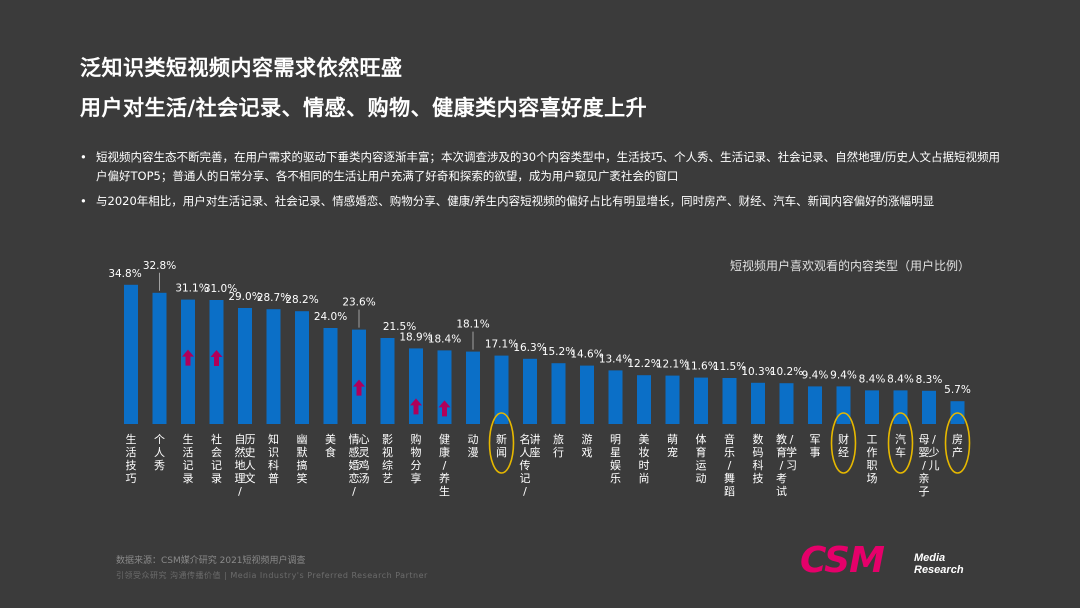 Image resolution: width=1080 pixels, height=608 pixels. What do you see at coordinates (211, 561) in the screenshot?
I see `data-source: 数据来源：CSM媒介研究 2021短视频用户调查` at bounding box center [211, 561].